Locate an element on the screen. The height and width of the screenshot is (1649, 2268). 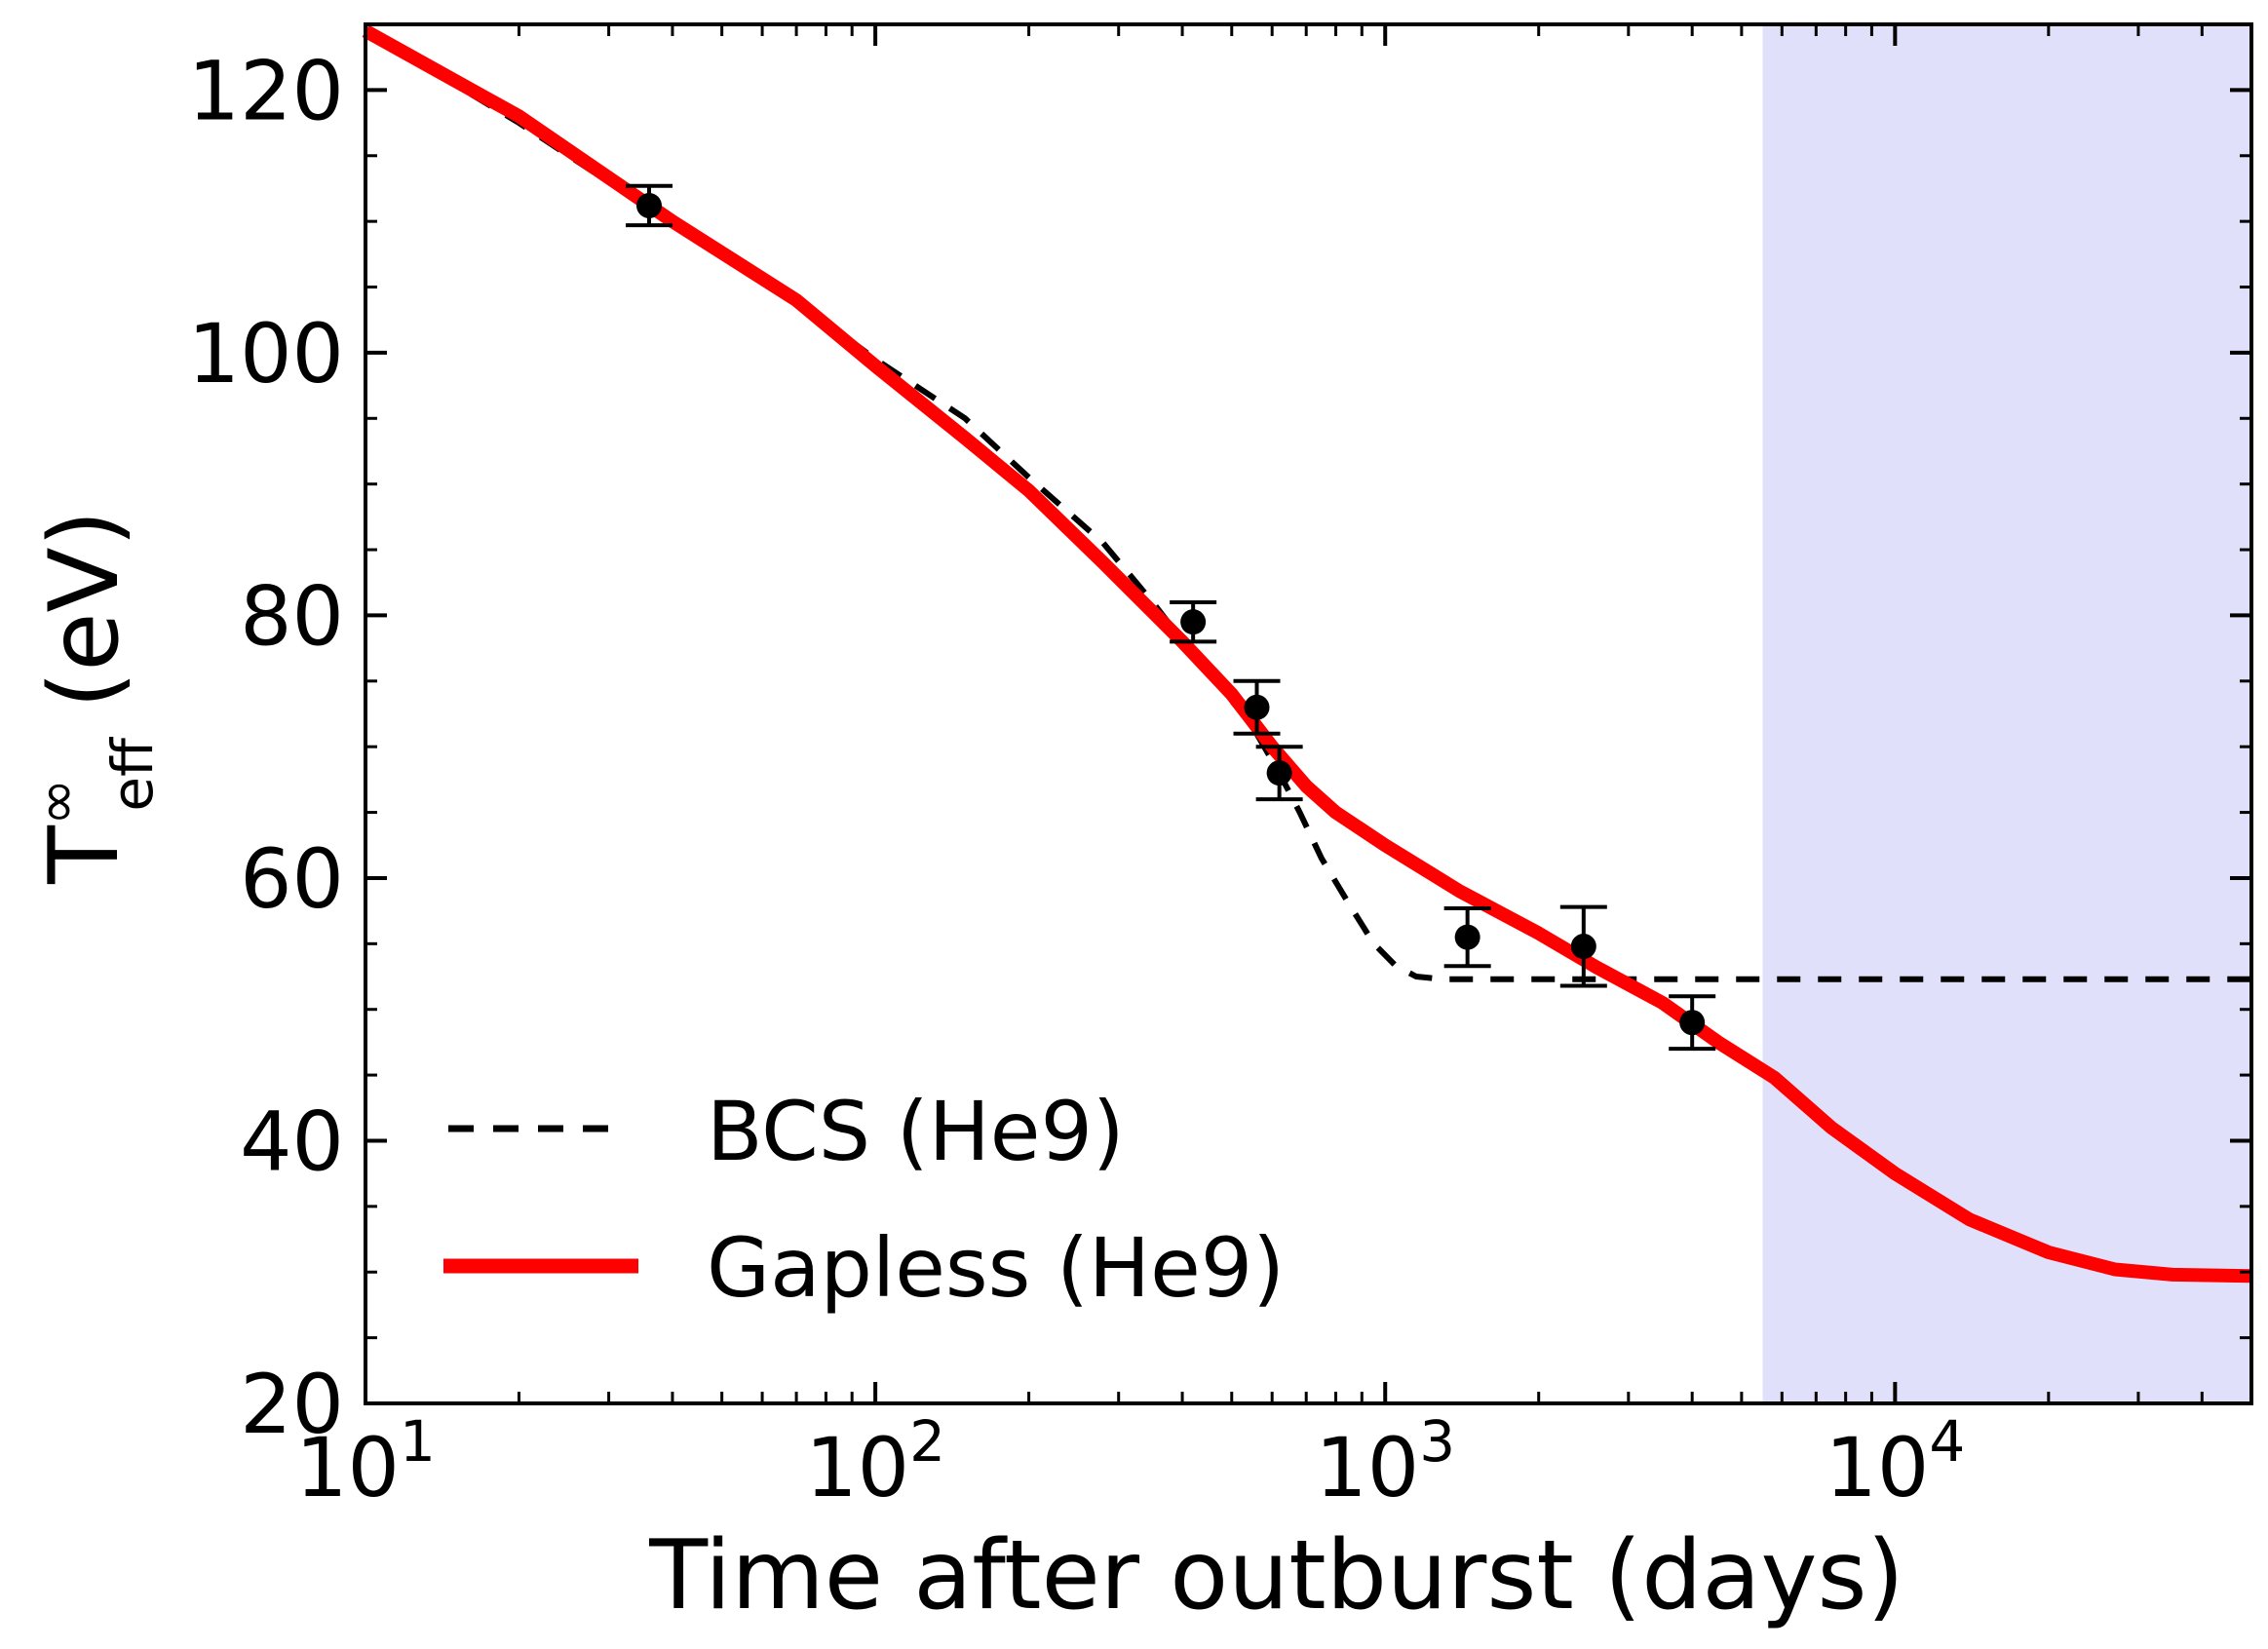
y-tick-label: 20 is located at coordinates (292, 1404).